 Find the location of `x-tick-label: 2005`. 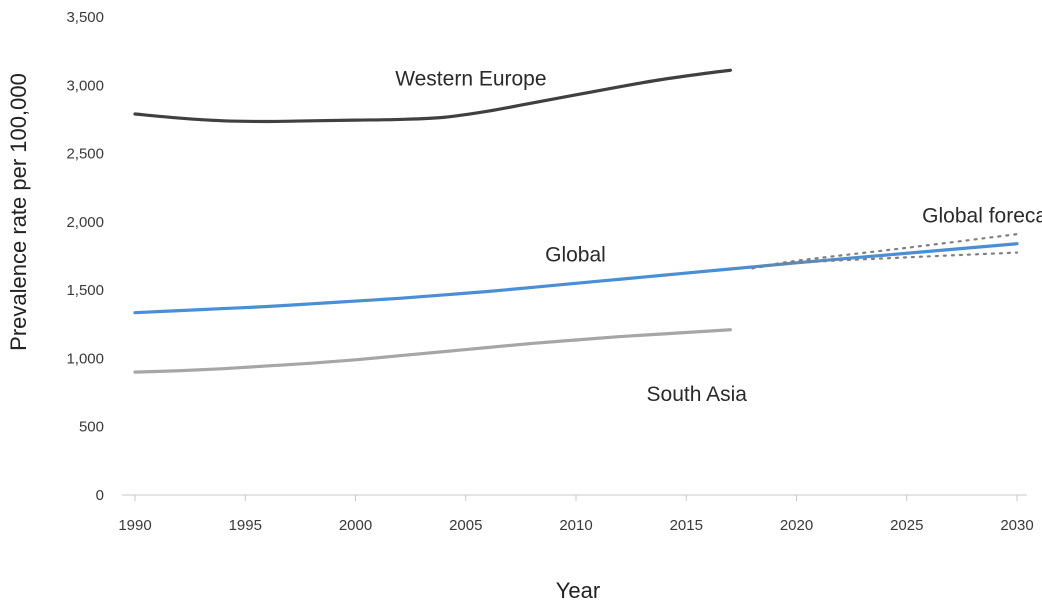

x-tick-label: 2005 is located at coordinates (465, 525).